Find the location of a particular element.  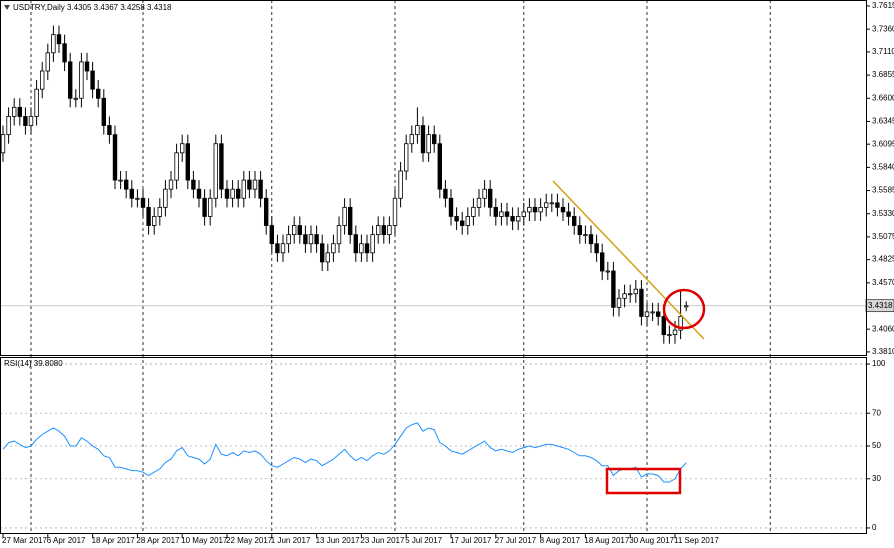

x-tick-label: 6 Apr 2017 is located at coordinates (66, 540).